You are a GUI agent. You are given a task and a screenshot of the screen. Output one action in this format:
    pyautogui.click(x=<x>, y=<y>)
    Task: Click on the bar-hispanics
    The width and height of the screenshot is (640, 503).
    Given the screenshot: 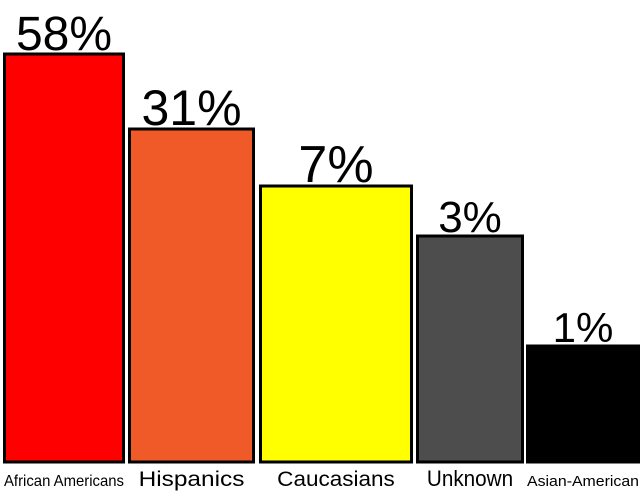 What is the action you would take?
    pyautogui.click(x=191, y=295)
    